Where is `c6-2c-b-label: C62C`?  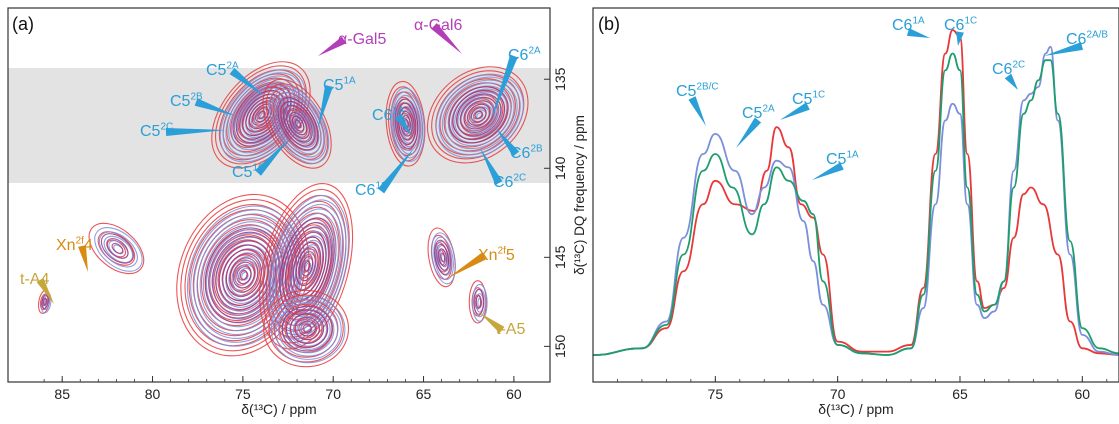
c6-2c-b-label: C62C is located at coordinates (1008, 68).